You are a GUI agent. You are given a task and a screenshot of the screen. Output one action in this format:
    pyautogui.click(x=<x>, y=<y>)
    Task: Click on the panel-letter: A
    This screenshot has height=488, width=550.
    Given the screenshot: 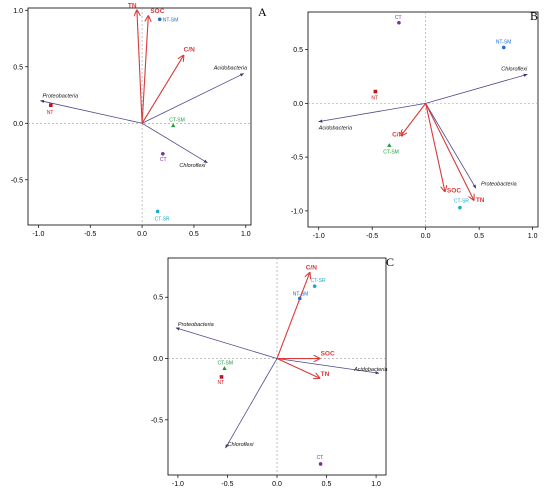 What is the action you would take?
    pyautogui.click(x=262, y=12)
    